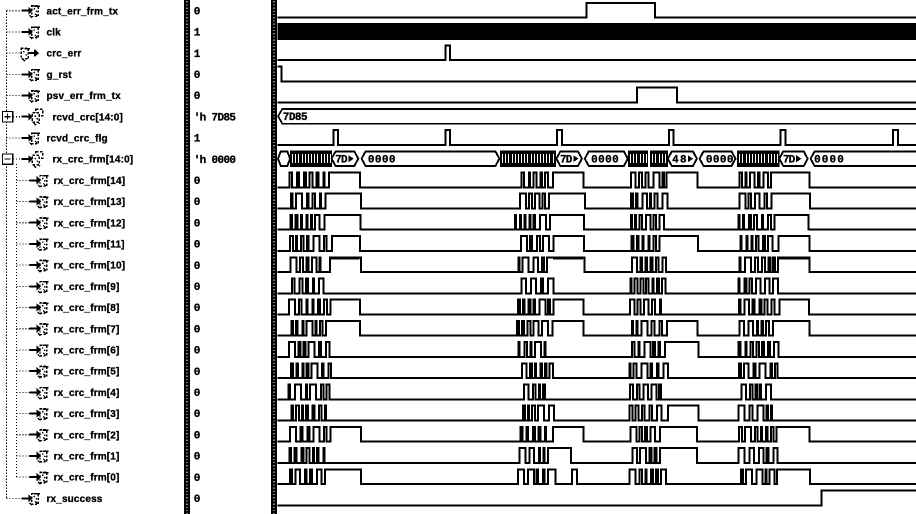 Image resolution: width=916 pixels, height=514 pixels. I want to click on svg-text: crc_err, so click(64, 54).